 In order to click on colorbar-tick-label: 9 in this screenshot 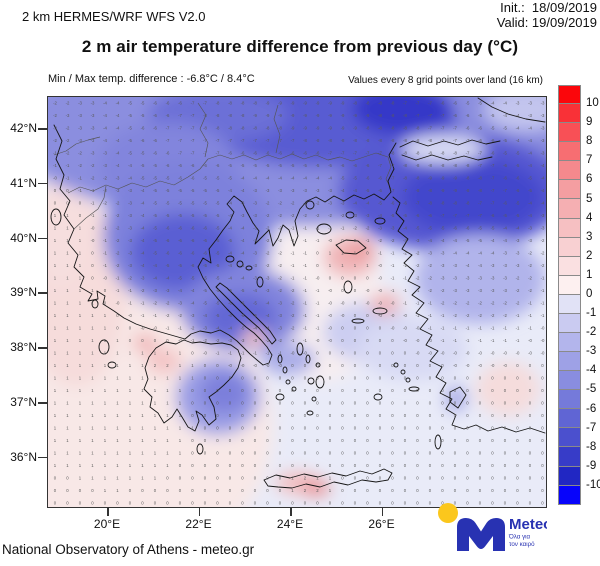, I will do `click(589, 122)`.